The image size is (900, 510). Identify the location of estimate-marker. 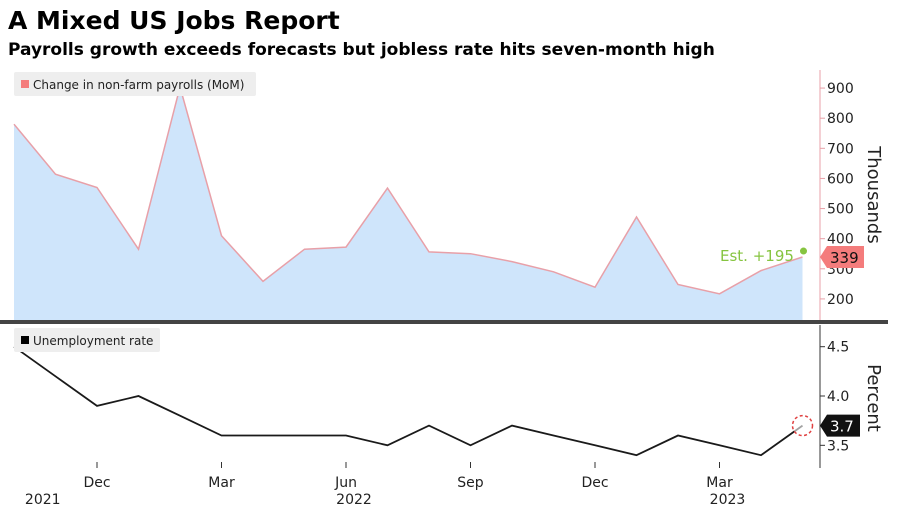
(803, 251).